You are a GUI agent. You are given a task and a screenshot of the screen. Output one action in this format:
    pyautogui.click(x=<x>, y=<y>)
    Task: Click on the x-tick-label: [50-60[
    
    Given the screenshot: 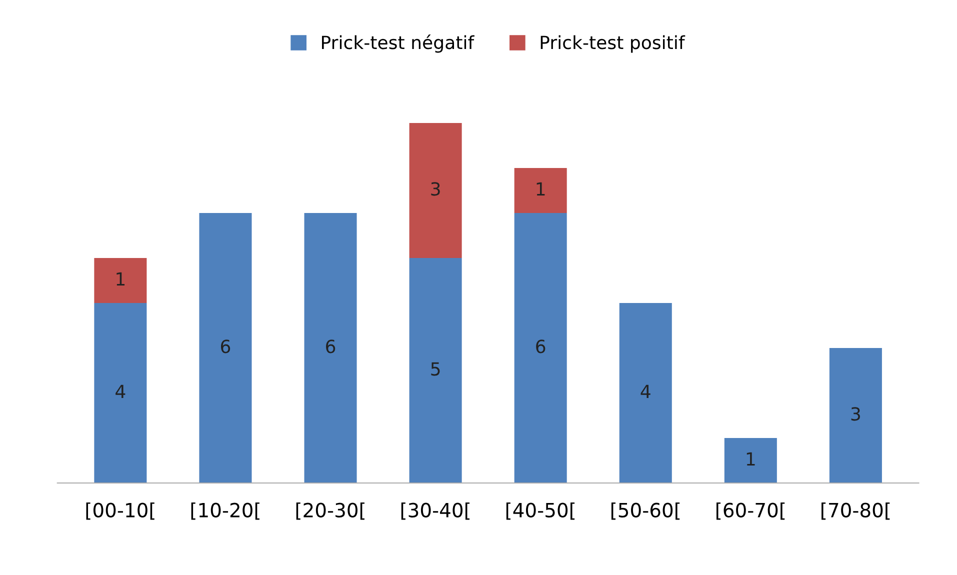 What is the action you would take?
    pyautogui.click(x=645, y=511)
    